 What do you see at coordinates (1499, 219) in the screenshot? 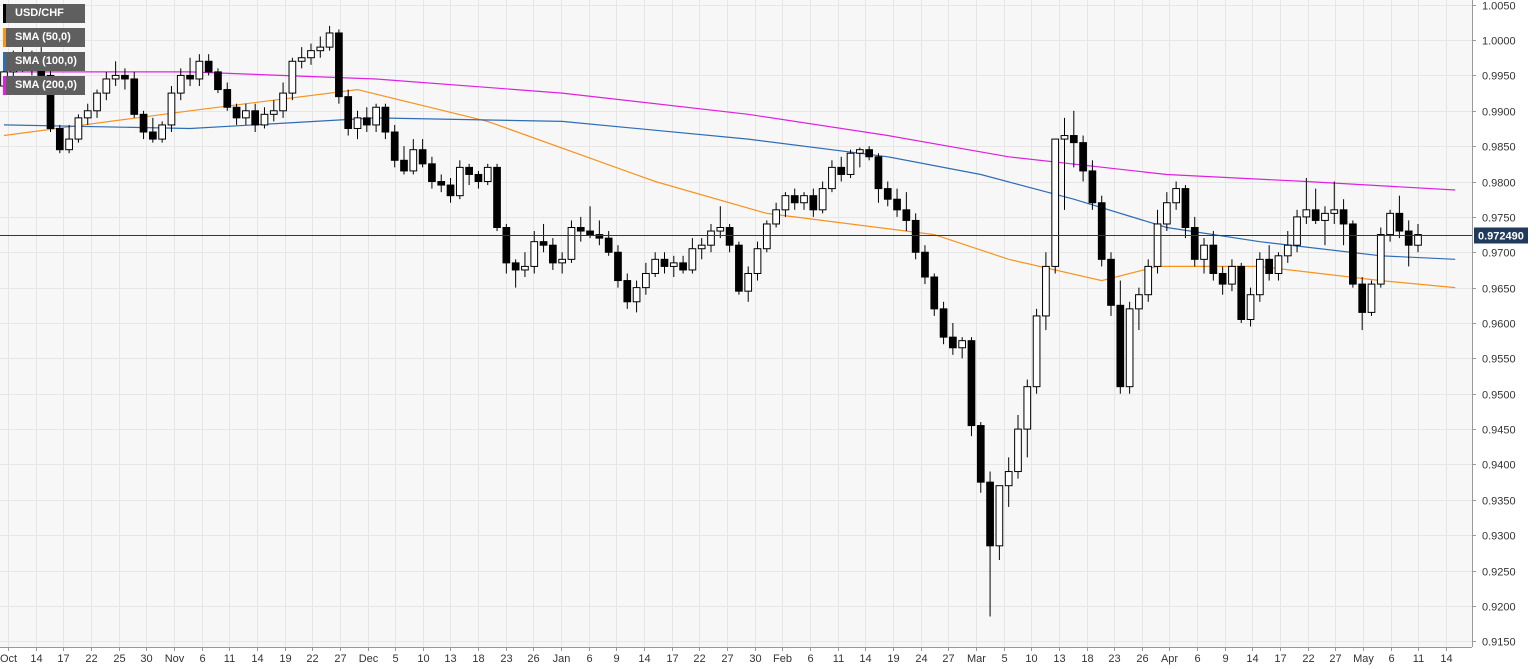
I see `y-tick-label: 0.9750` at bounding box center [1499, 219].